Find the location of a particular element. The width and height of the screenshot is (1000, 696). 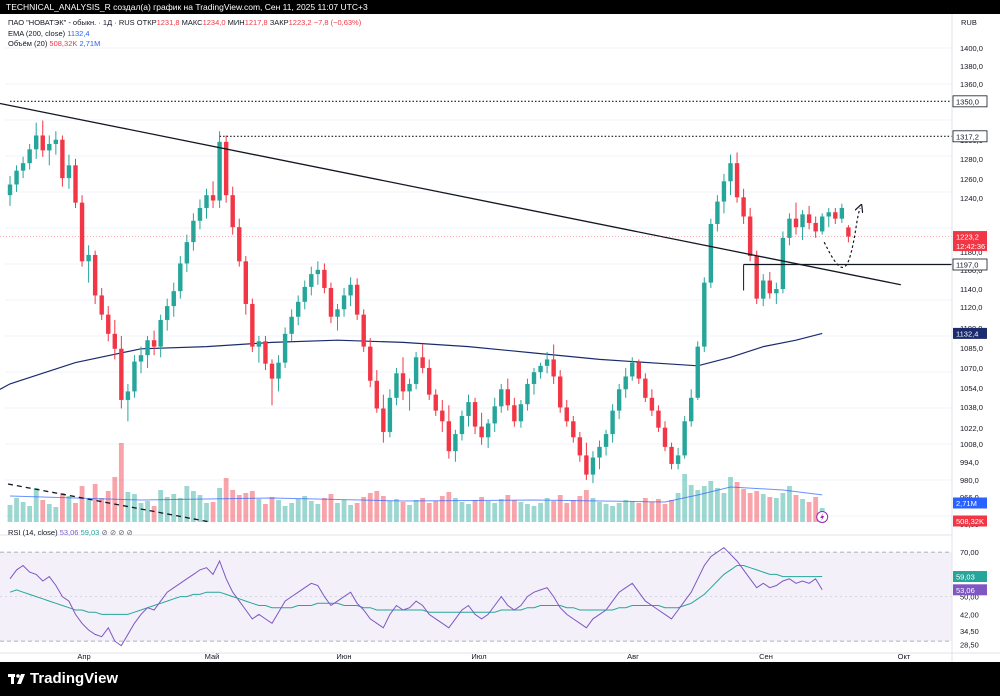

rsi-tick-label: 42,00 is located at coordinates (969, 614).